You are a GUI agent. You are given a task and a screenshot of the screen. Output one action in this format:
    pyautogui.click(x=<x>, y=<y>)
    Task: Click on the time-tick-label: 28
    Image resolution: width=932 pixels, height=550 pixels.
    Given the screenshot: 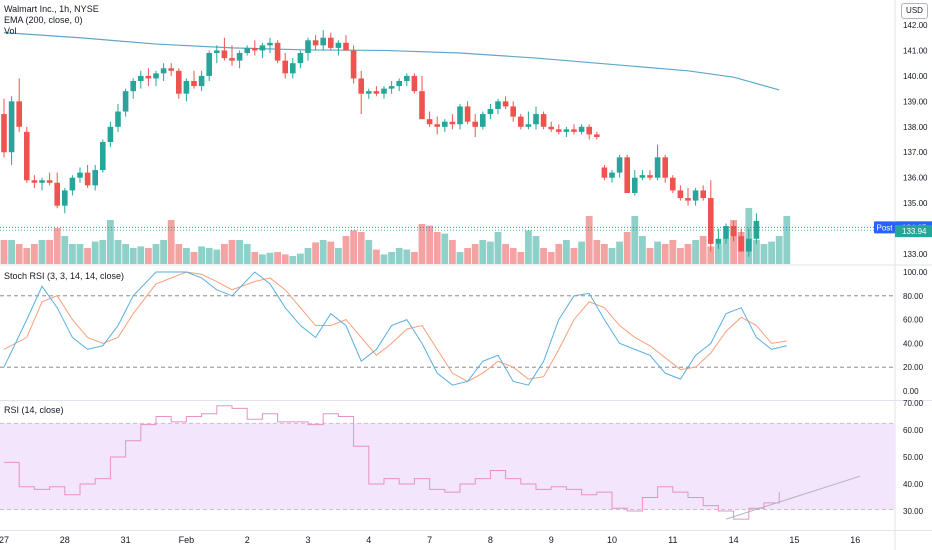 What is the action you would take?
    pyautogui.click(x=65, y=540)
    